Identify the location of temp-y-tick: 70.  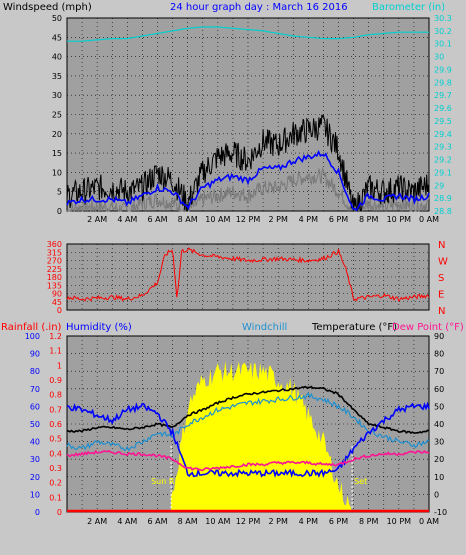
(439, 371).